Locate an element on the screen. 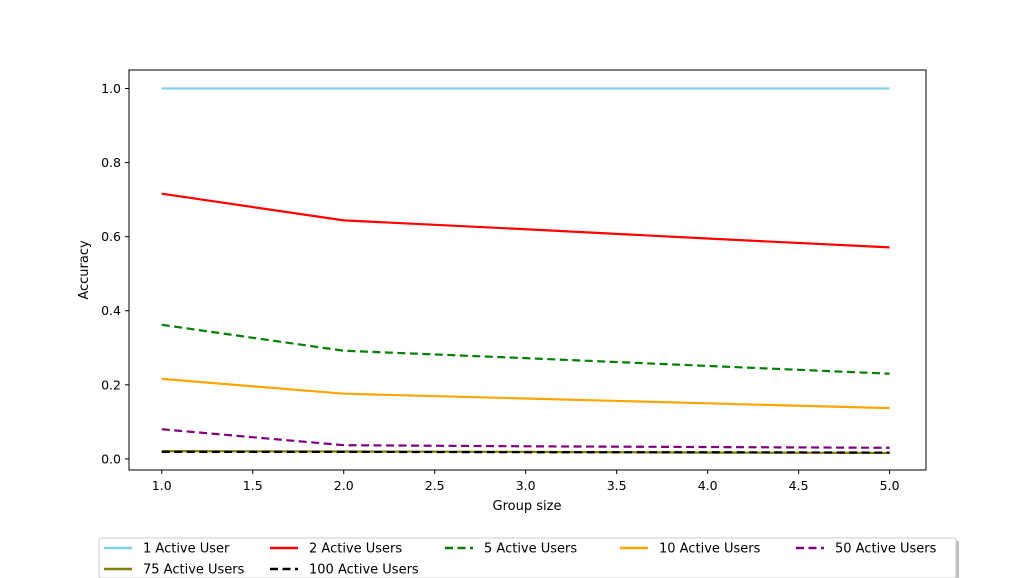  legend-label-75-active-users: 75 Active Users is located at coordinates (194, 570).